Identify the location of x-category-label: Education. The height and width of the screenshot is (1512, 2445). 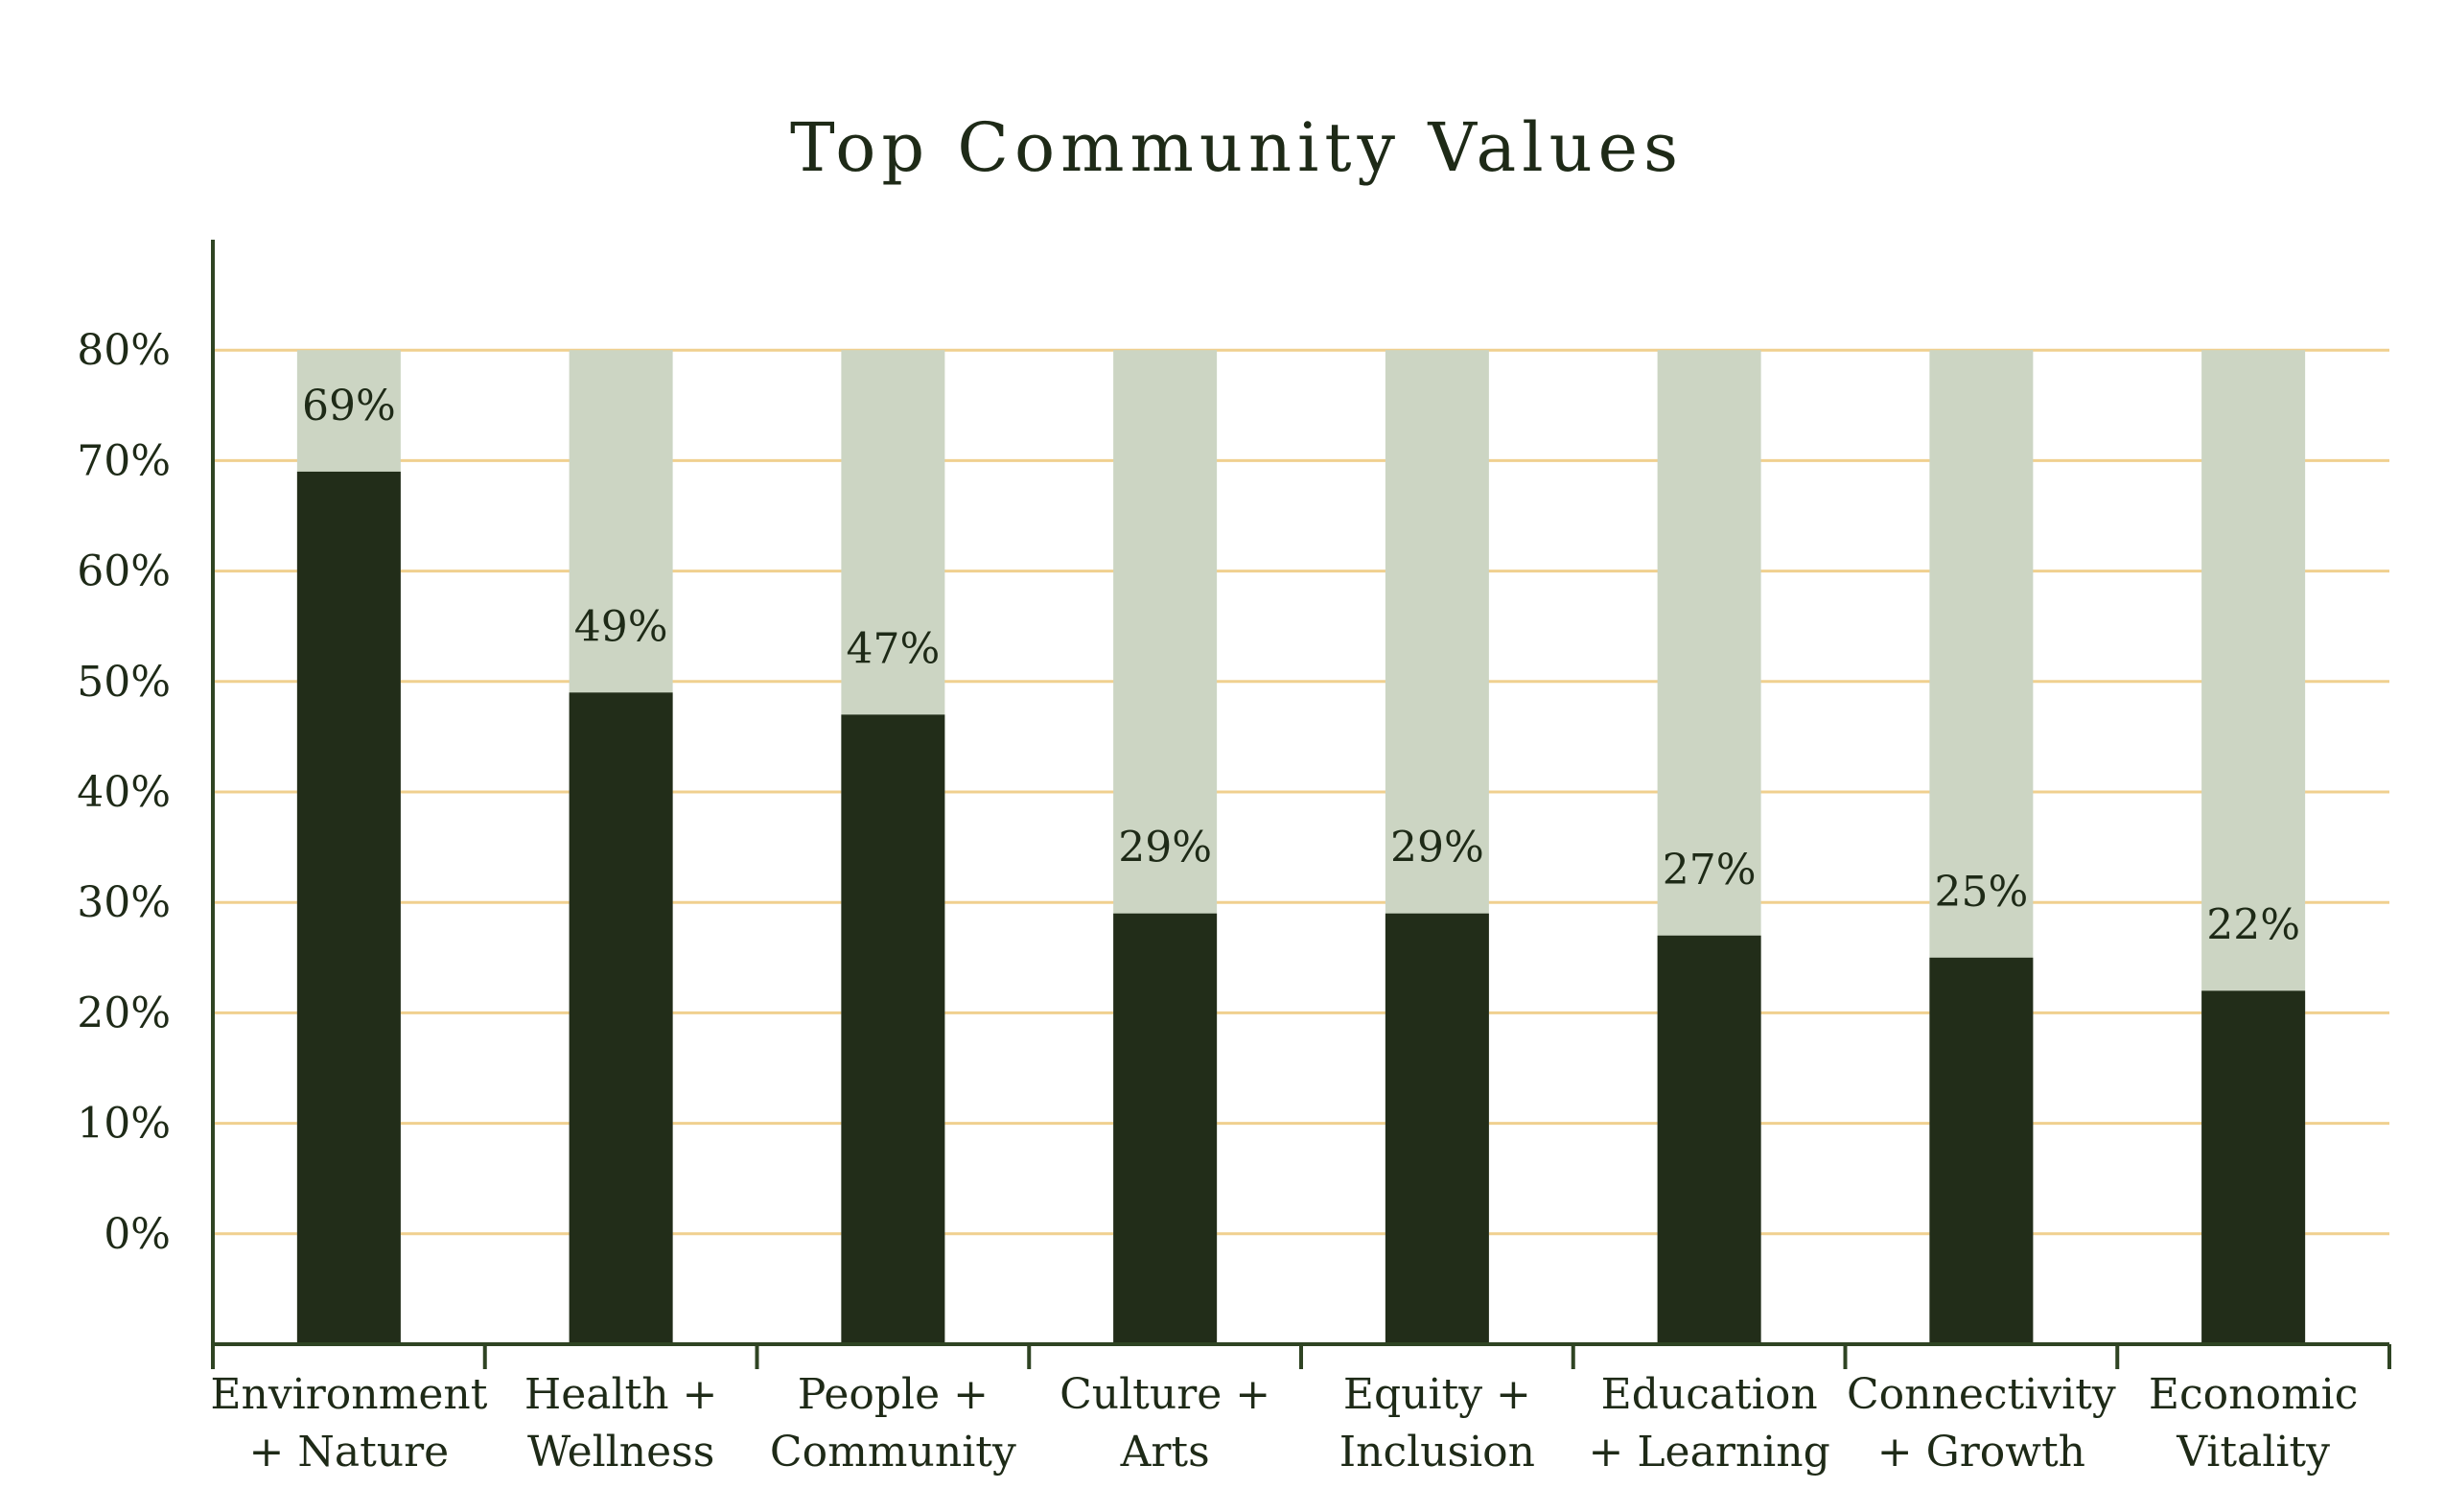
(1709, 1394).